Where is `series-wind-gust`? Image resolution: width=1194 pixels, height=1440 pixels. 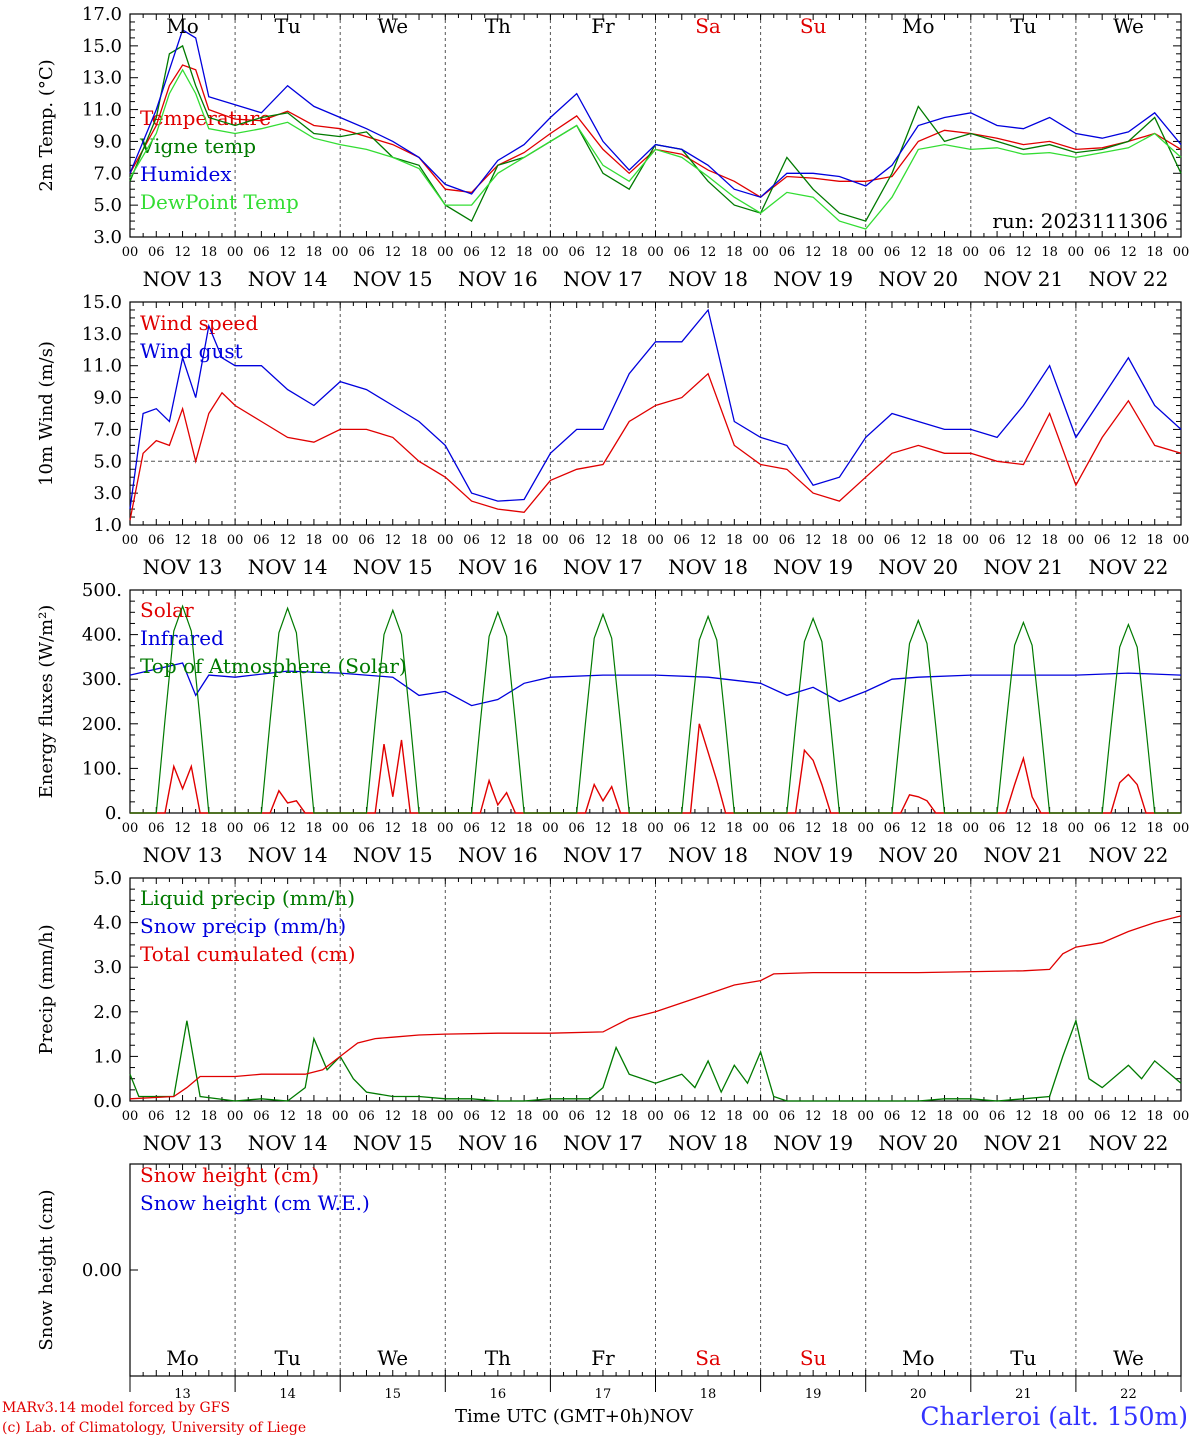 series-wind-gust is located at coordinates (655, 409).